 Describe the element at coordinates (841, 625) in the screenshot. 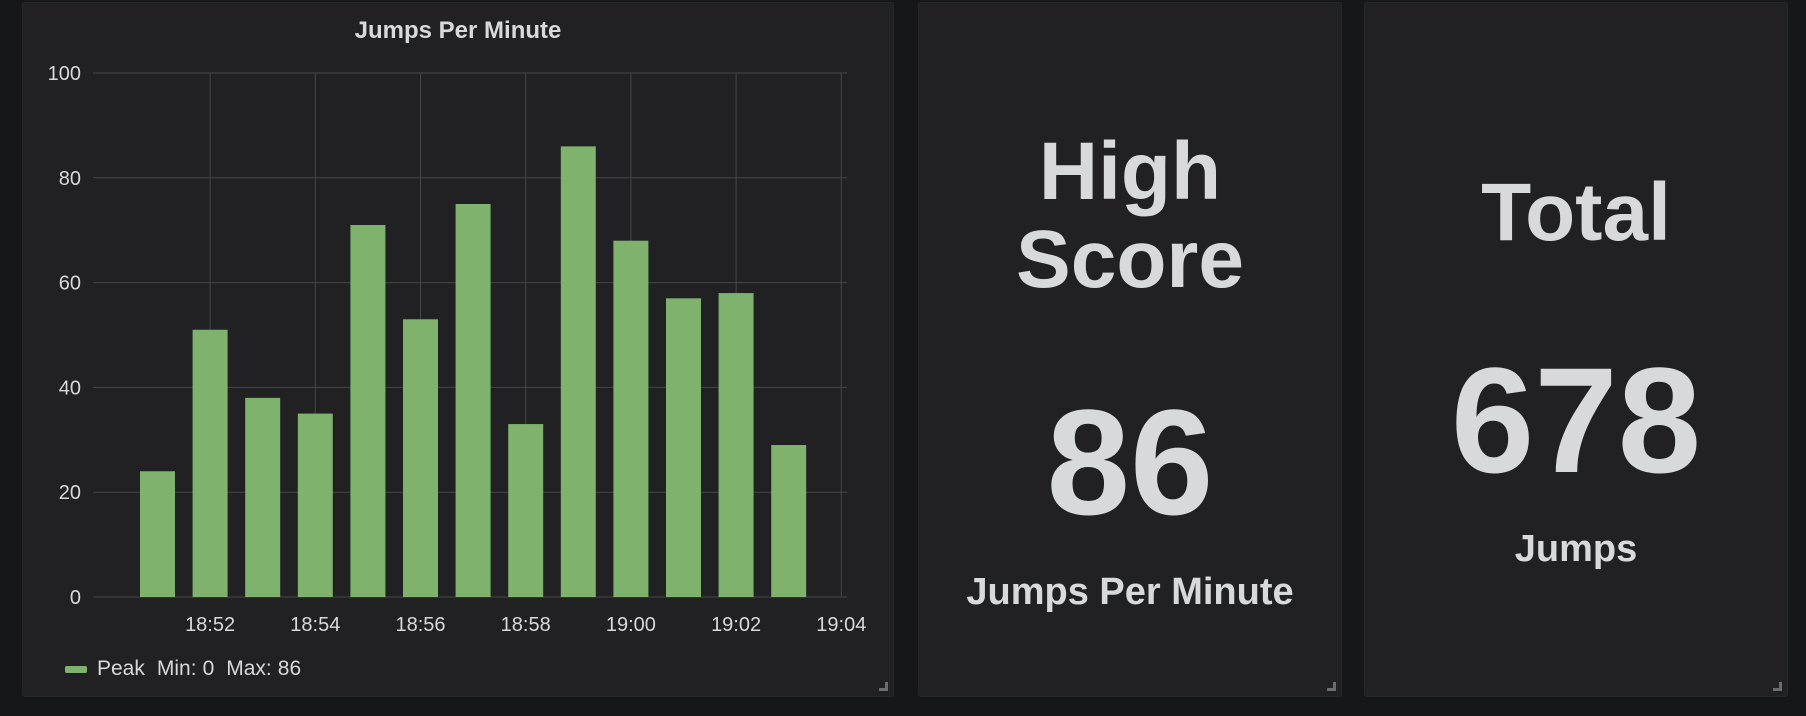

I see `x-tick-label: 19:04` at that location.